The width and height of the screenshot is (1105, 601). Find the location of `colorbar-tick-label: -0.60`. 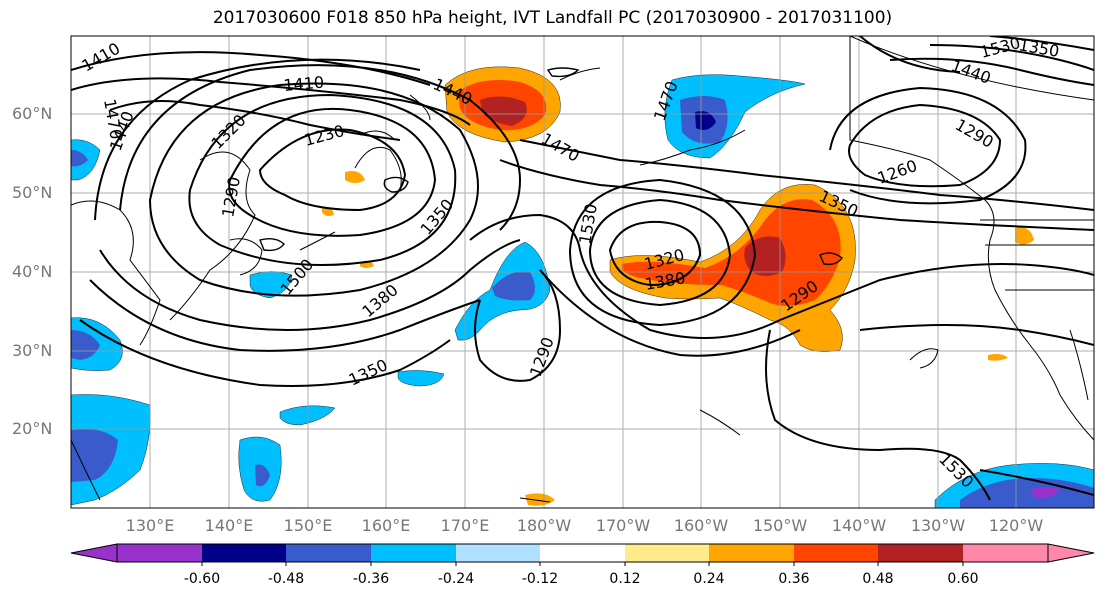

colorbar-tick-label: -0.60 is located at coordinates (202, 579).